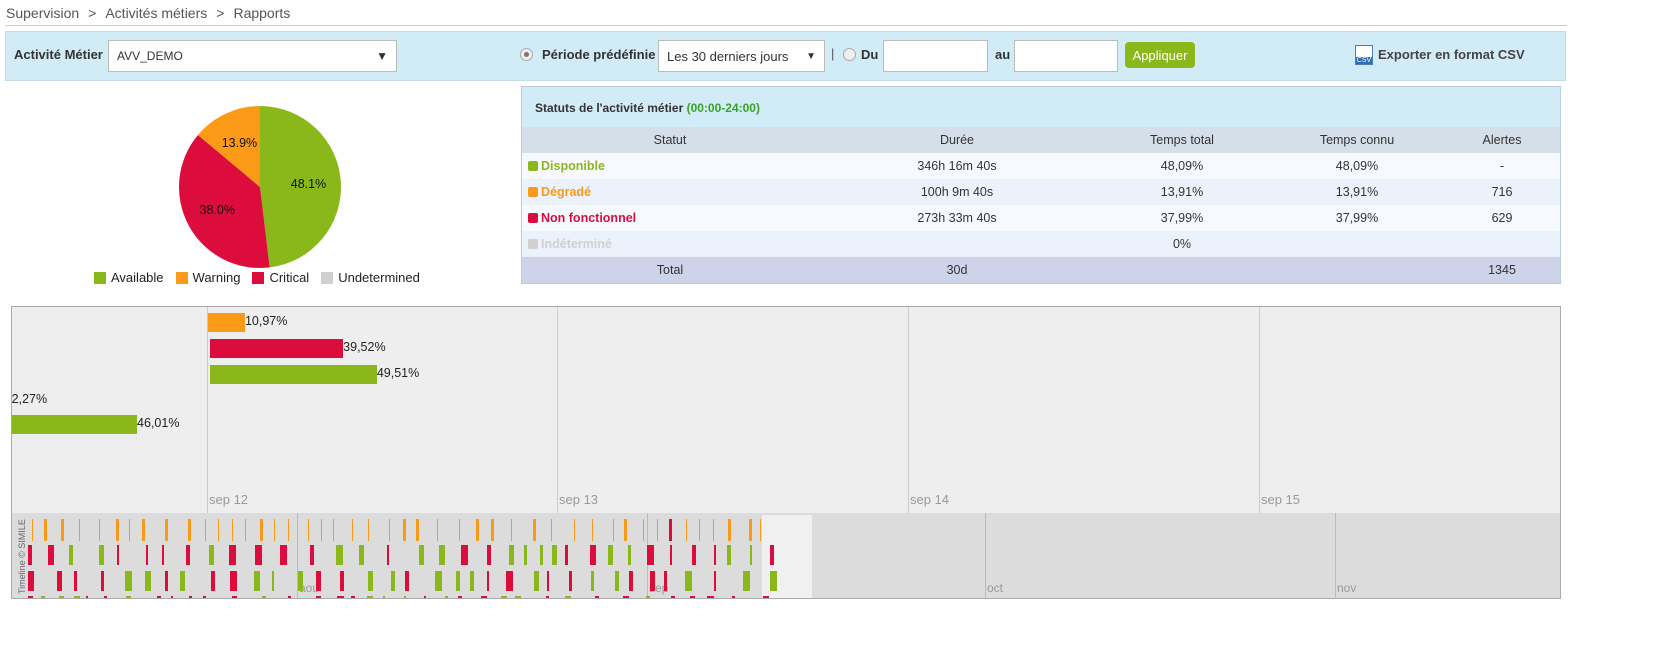 The width and height of the screenshot is (1677, 648). Describe the element at coordinates (1502, 218) in the screenshot. I see `alertes: 629` at that location.